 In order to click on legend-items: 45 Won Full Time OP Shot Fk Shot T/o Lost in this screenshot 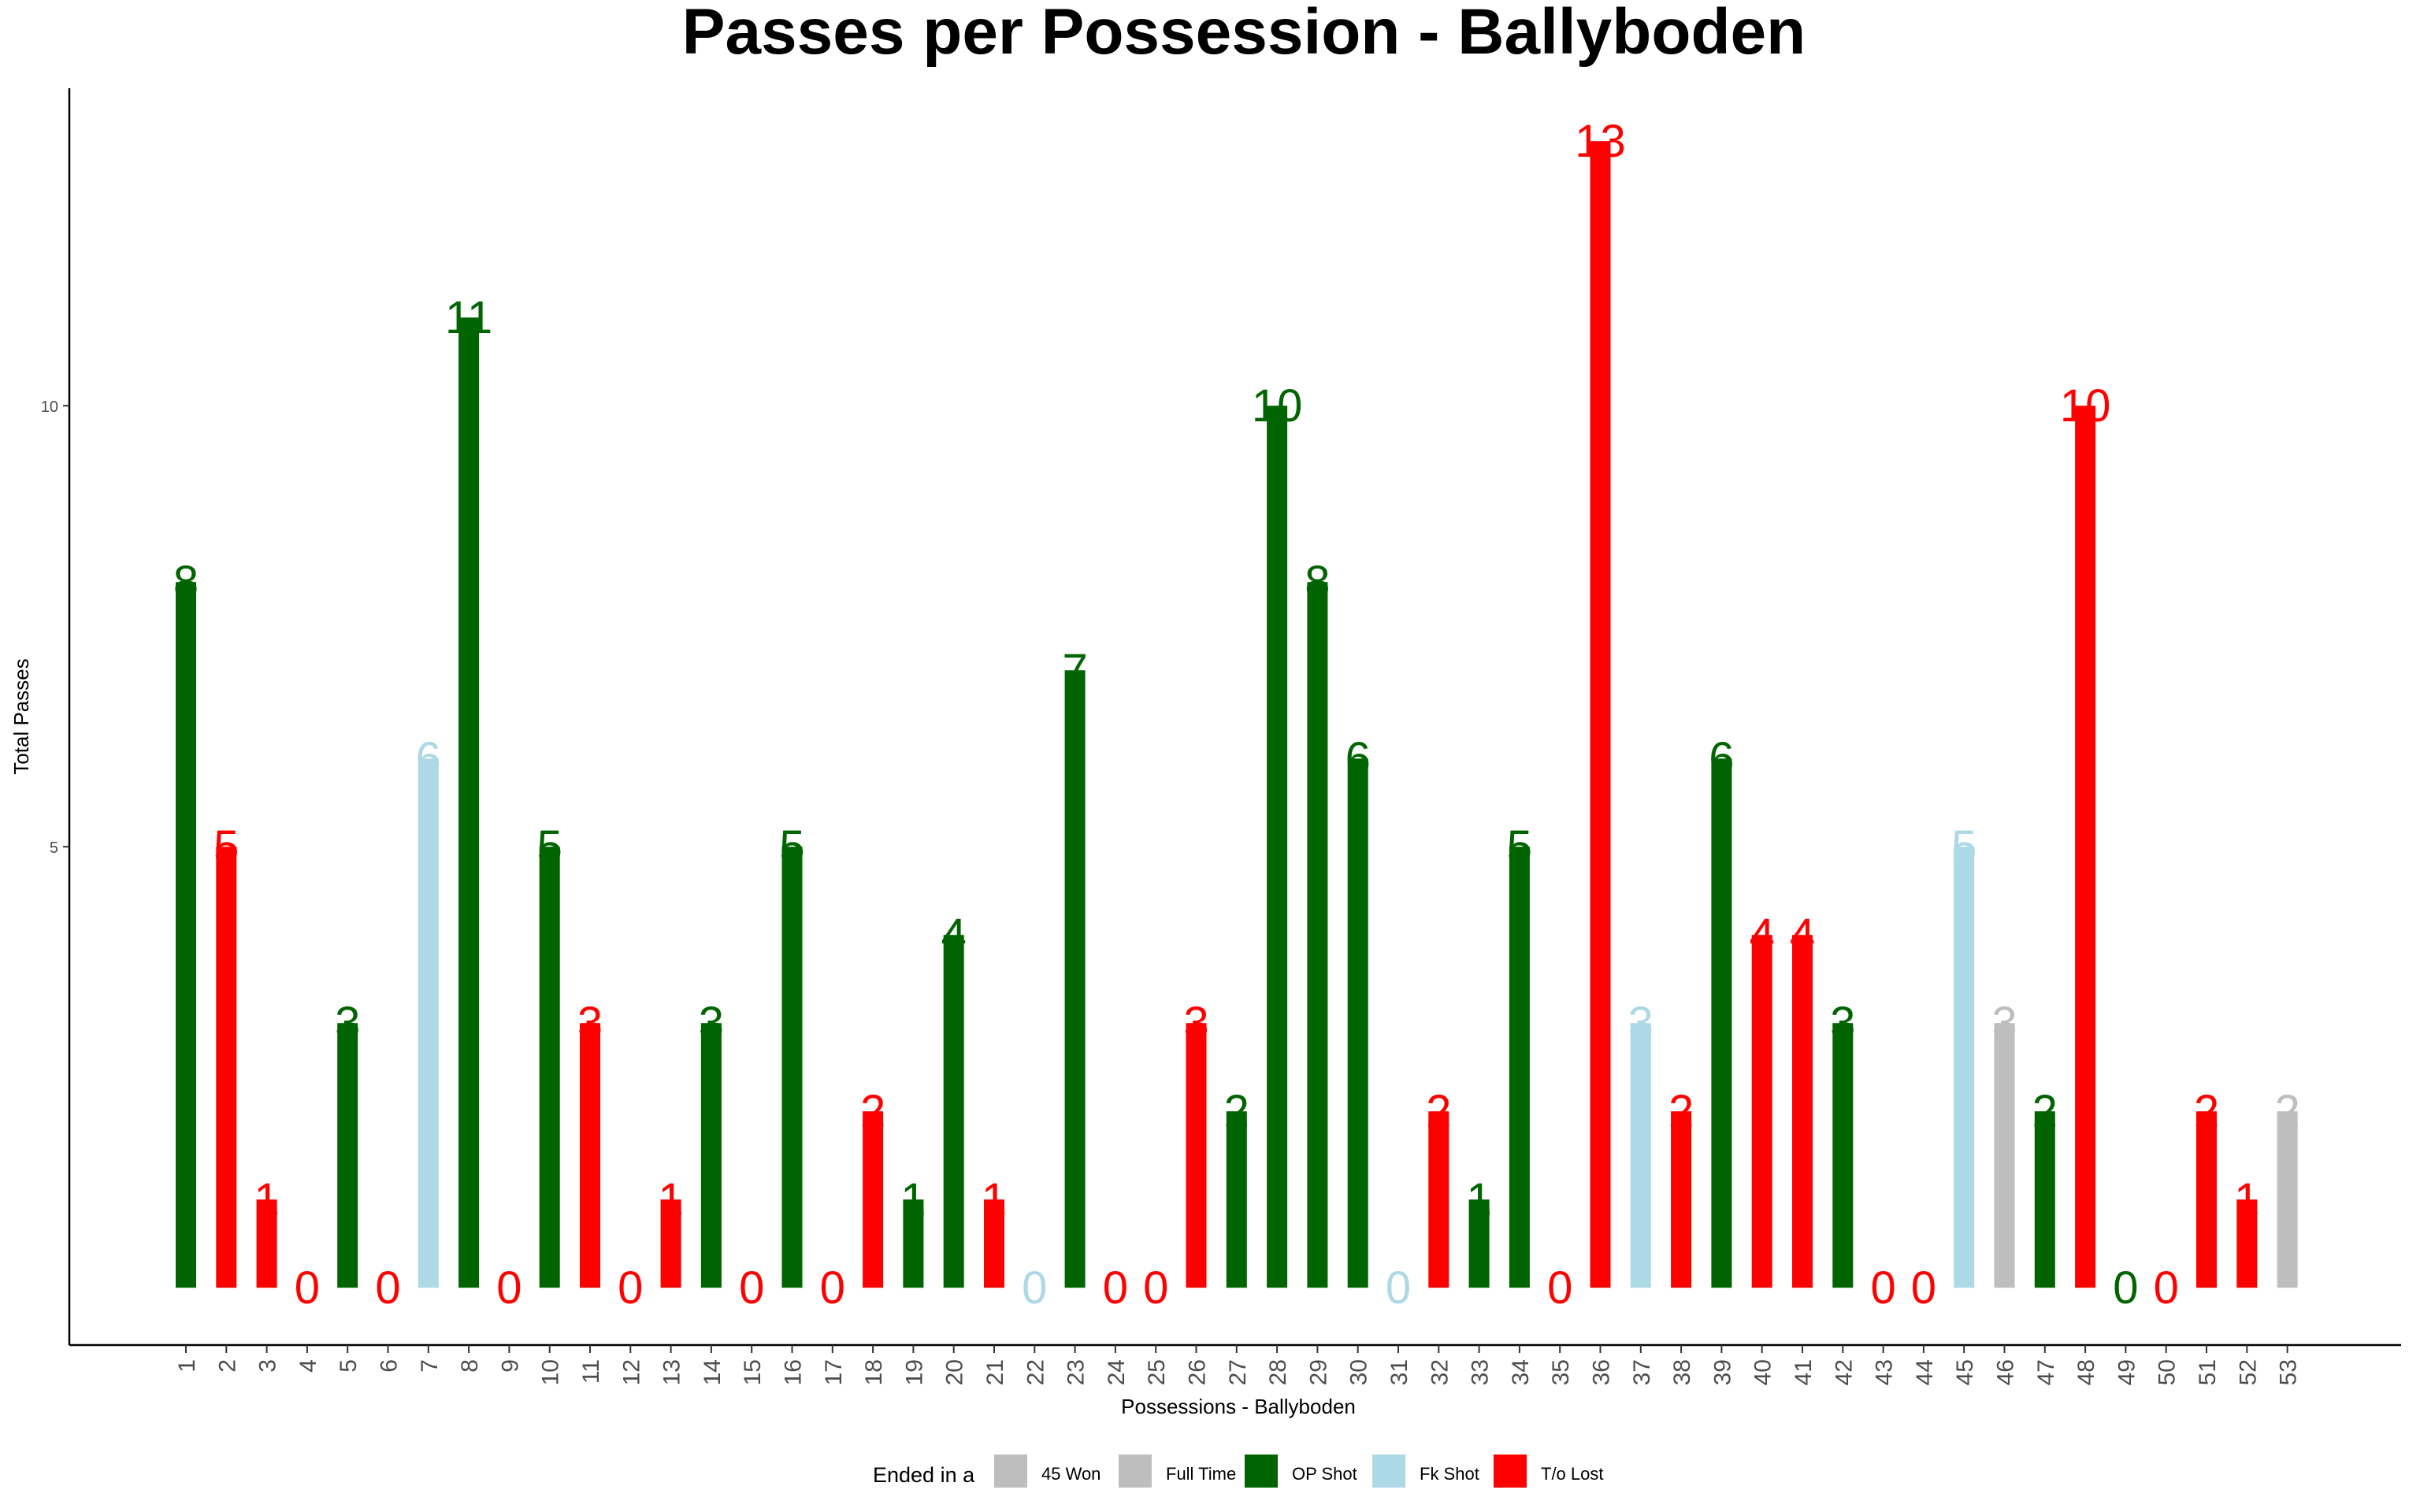, I will do `click(1298, 1471)`.